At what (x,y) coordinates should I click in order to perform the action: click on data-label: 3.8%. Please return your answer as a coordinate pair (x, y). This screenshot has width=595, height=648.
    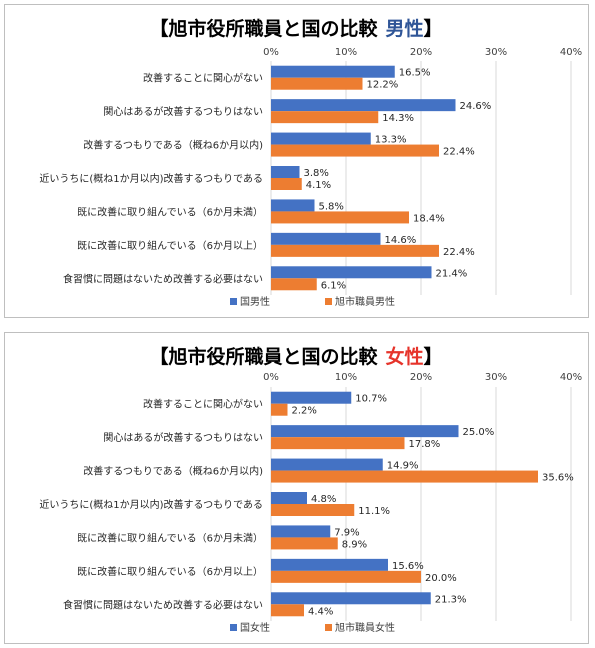
    Looking at the image, I should click on (316, 173).